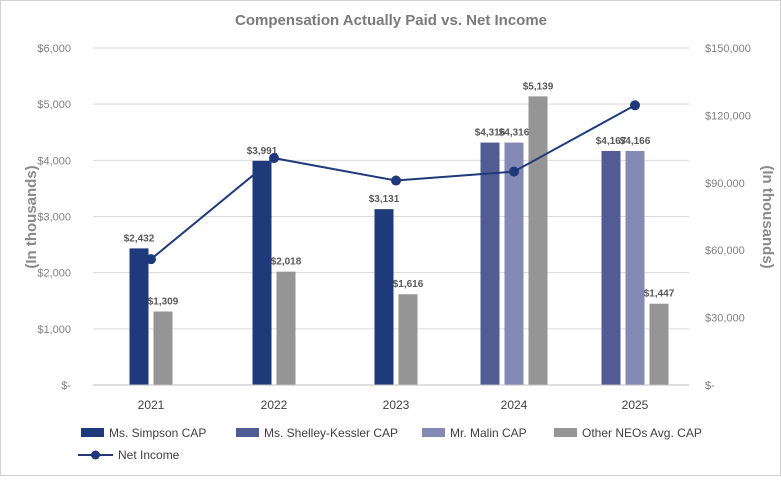 Image resolution: width=781 pixels, height=480 pixels. What do you see at coordinates (31, 216) in the screenshot?
I see `left-axis-label: (In thousands)` at bounding box center [31, 216].